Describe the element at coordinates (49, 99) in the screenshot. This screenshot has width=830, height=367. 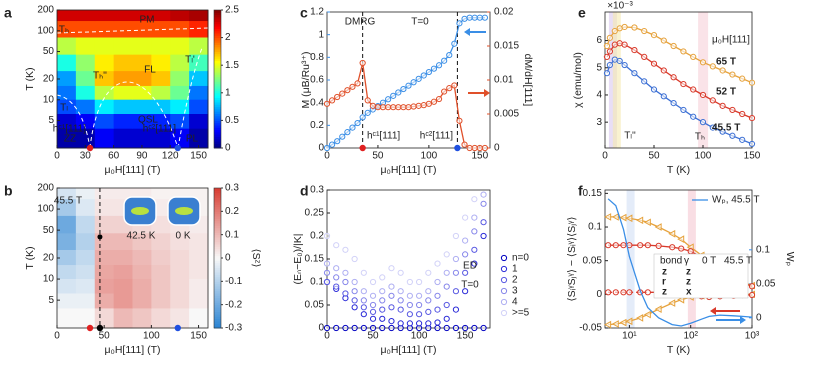
I see `y-tick-label: 10` at that location.